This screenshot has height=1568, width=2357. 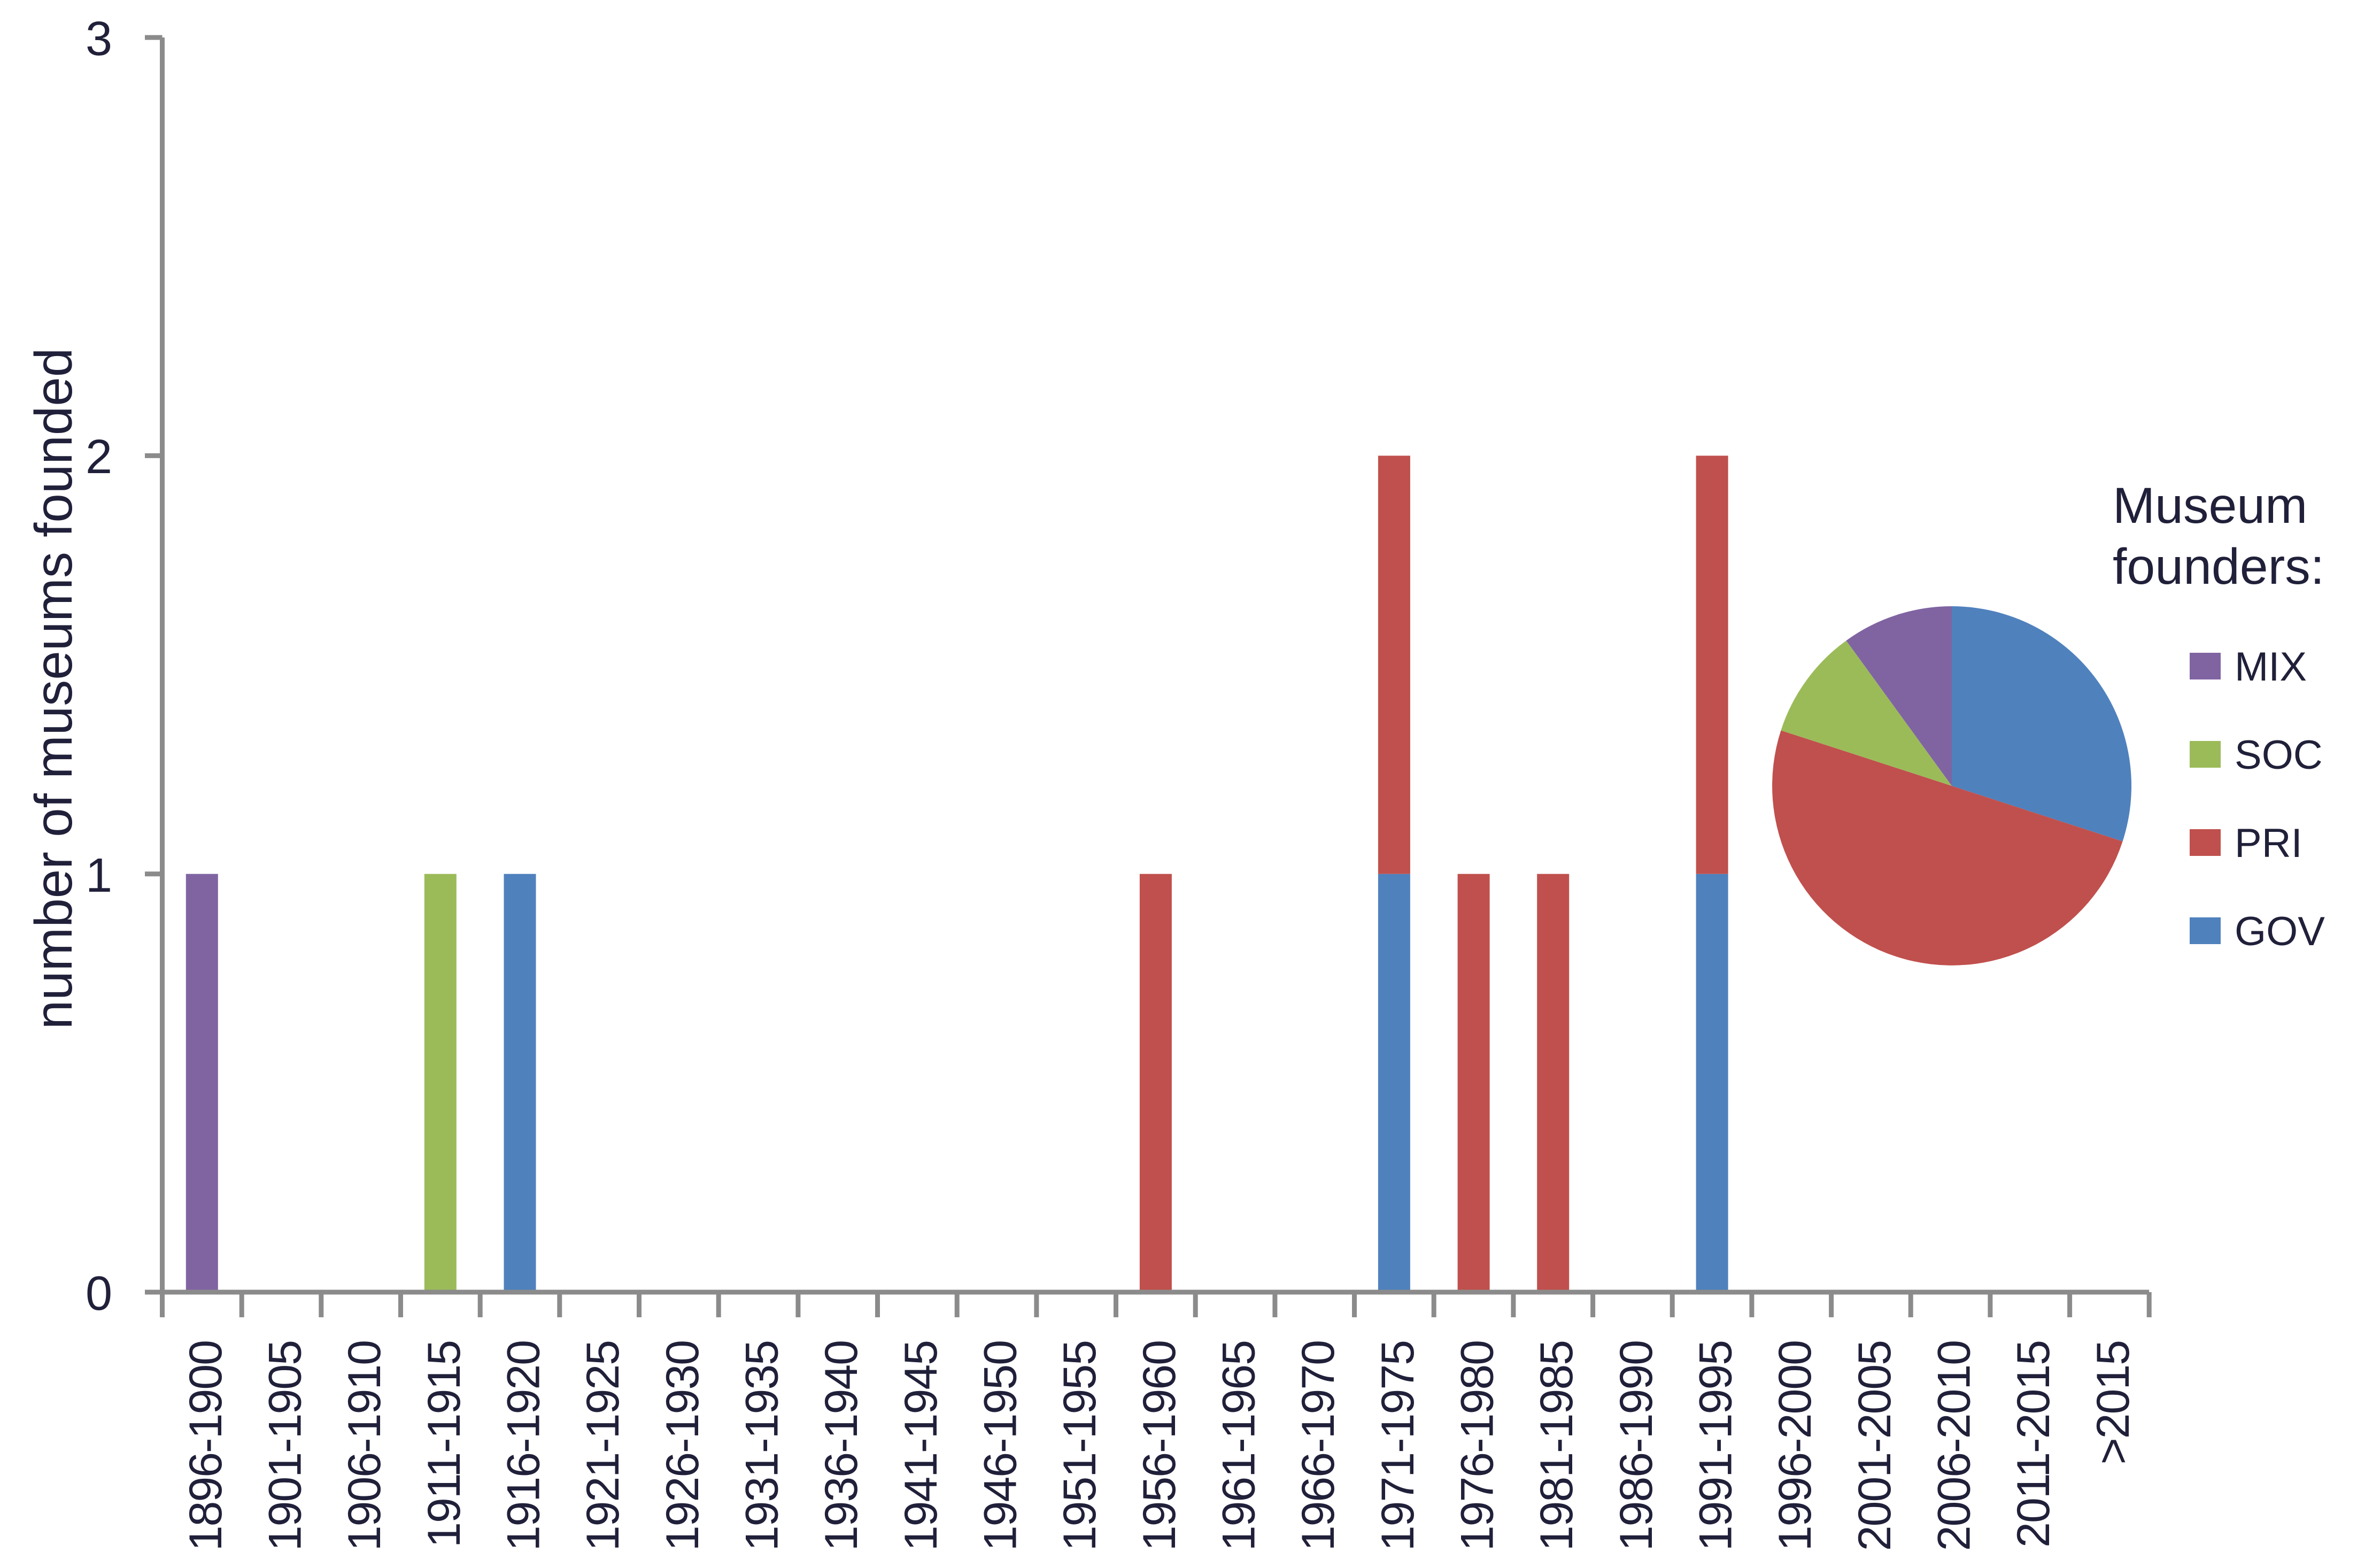 What do you see at coordinates (2114, 1403) in the screenshot?
I see `svg-text: >2015` at bounding box center [2114, 1403].